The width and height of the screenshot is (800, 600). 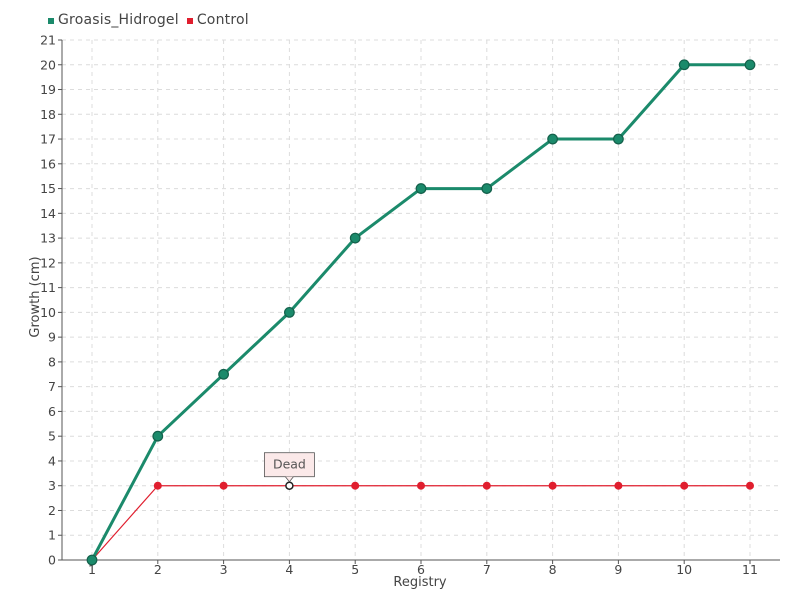 What do you see at coordinates (355, 569) in the screenshot?
I see `x-tick-label: 5` at bounding box center [355, 569].